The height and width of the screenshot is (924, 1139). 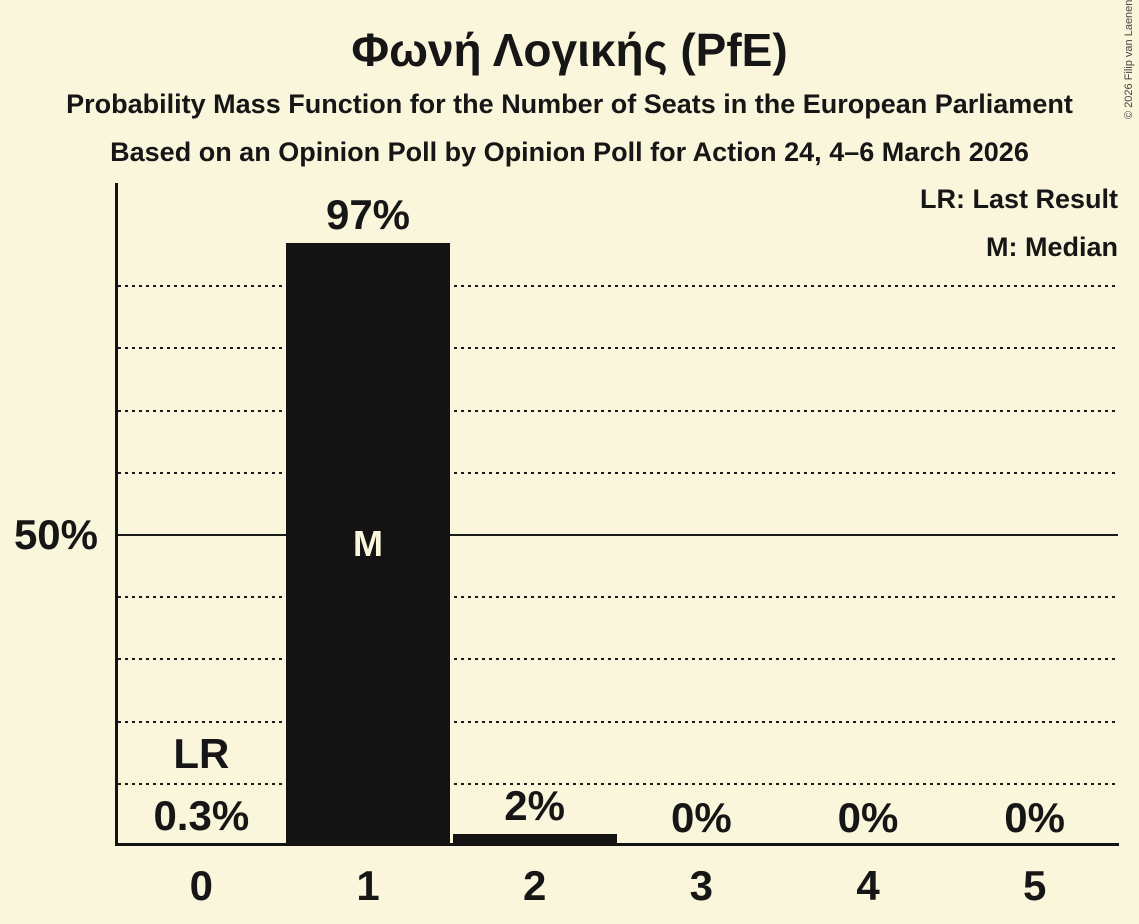 What do you see at coordinates (617, 844) in the screenshot?
I see `x-axis-line` at bounding box center [617, 844].